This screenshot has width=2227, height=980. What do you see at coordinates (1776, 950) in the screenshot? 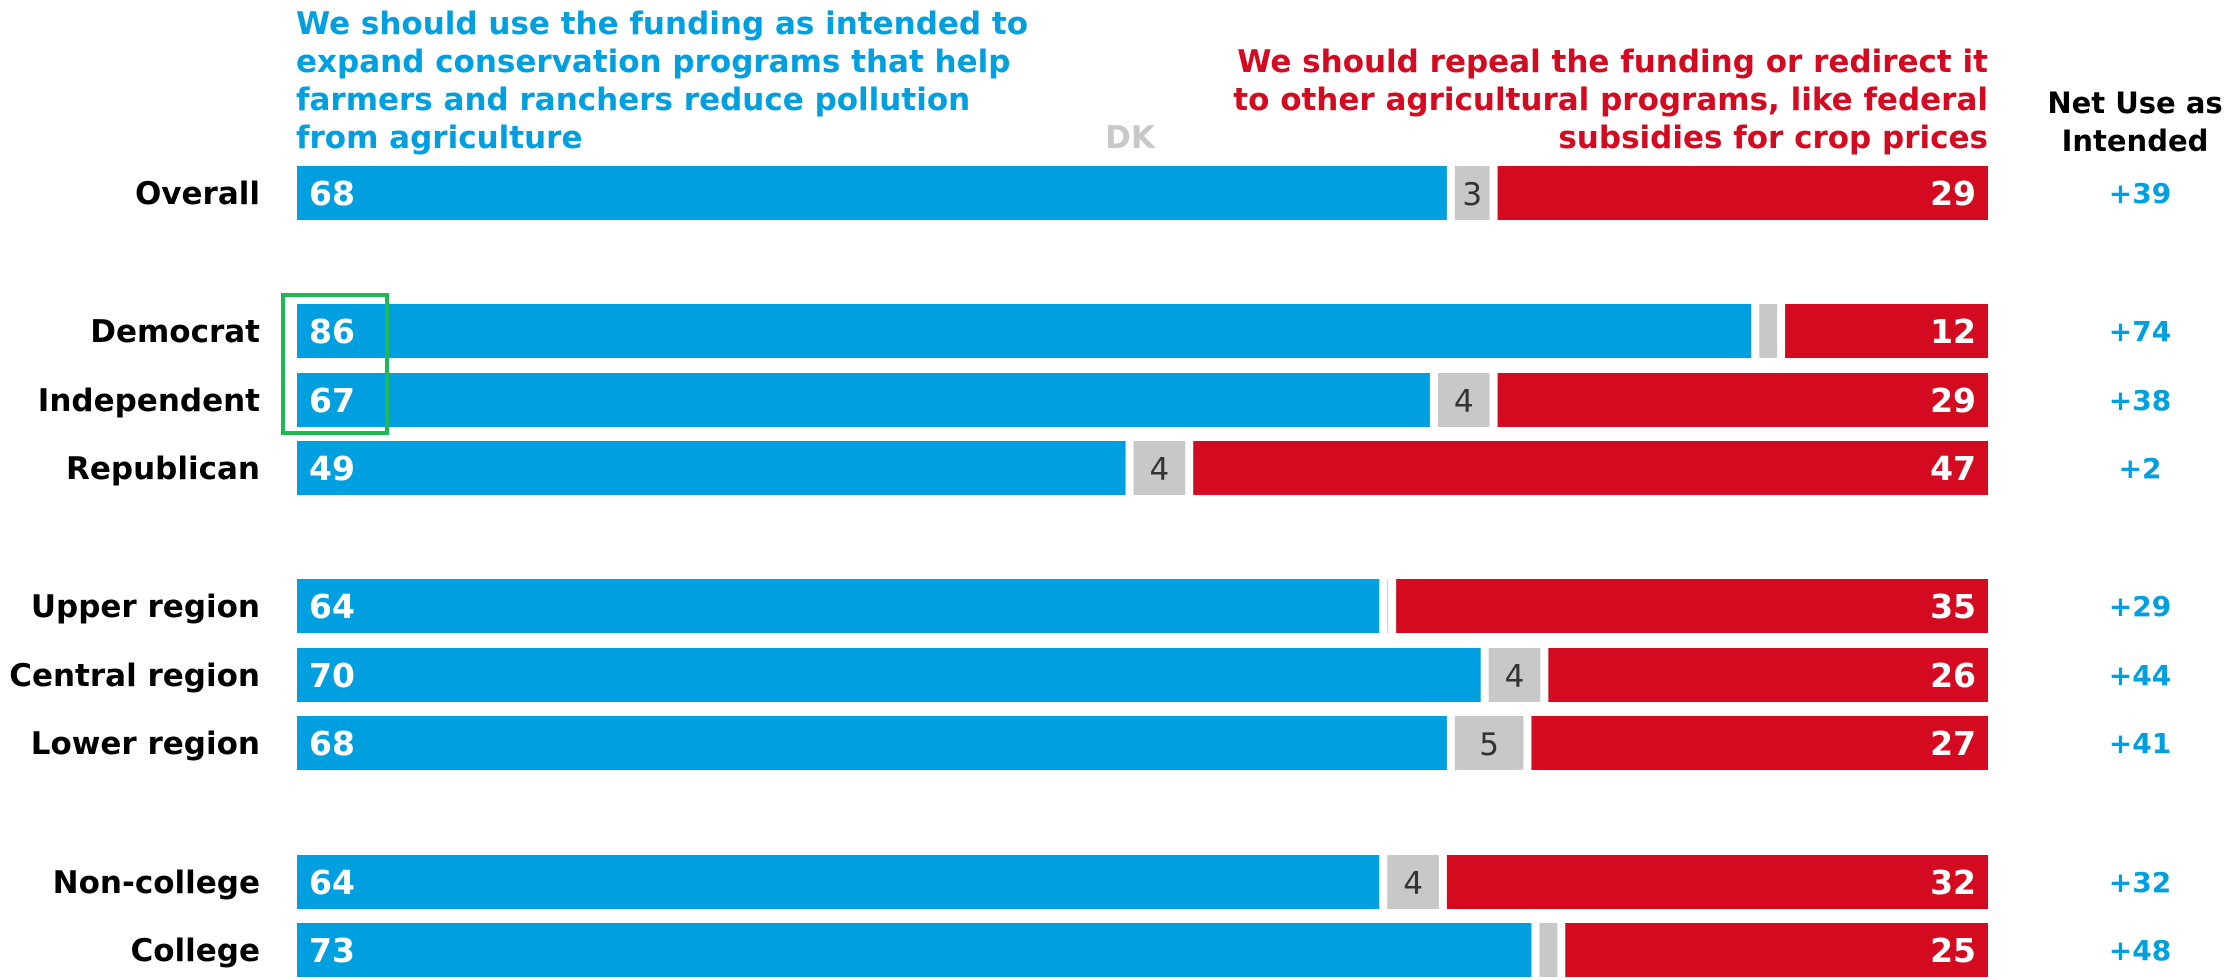
I see `bar-repeal-college` at bounding box center [1776, 950].